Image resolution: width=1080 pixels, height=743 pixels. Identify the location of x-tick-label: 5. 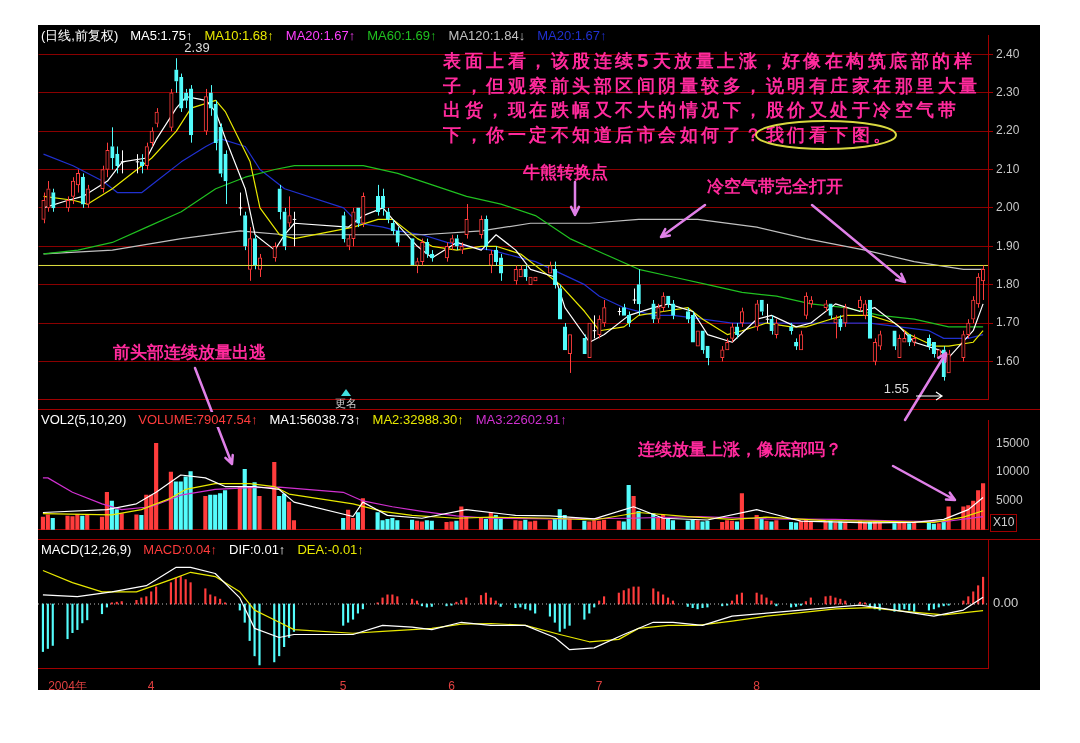
(343, 685).